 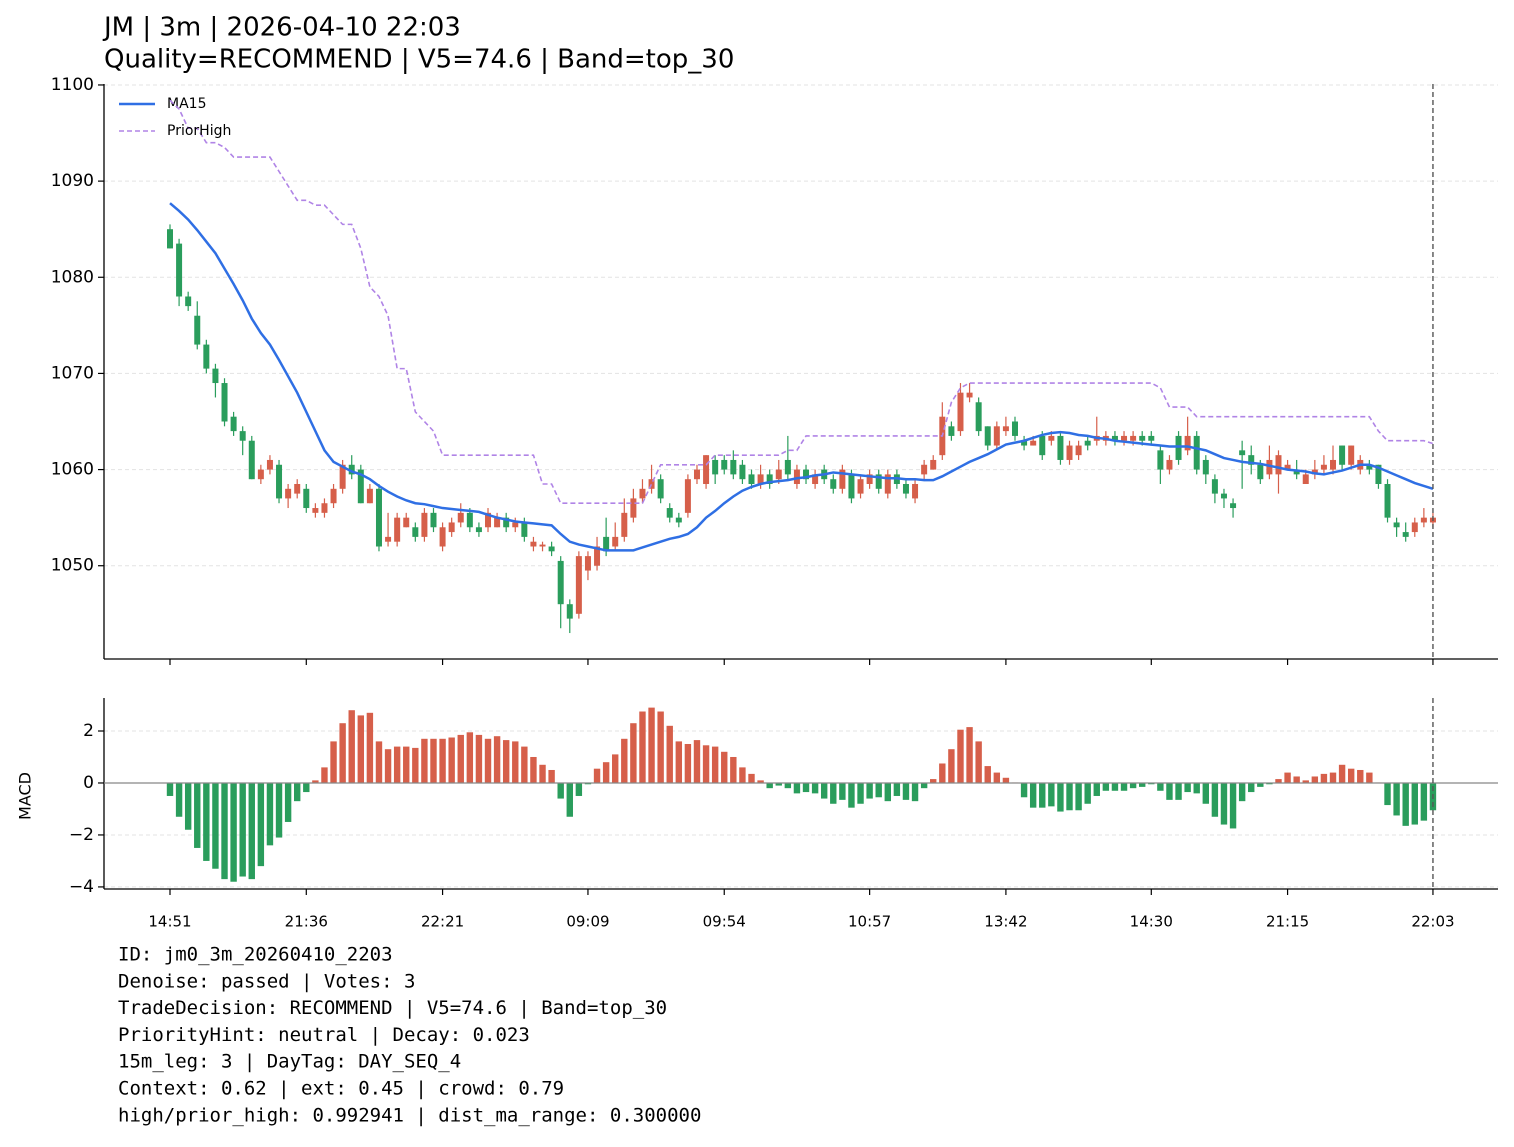 What do you see at coordinates (169, 922) in the screenshot?
I see `x-tick-label: 14:51` at bounding box center [169, 922].